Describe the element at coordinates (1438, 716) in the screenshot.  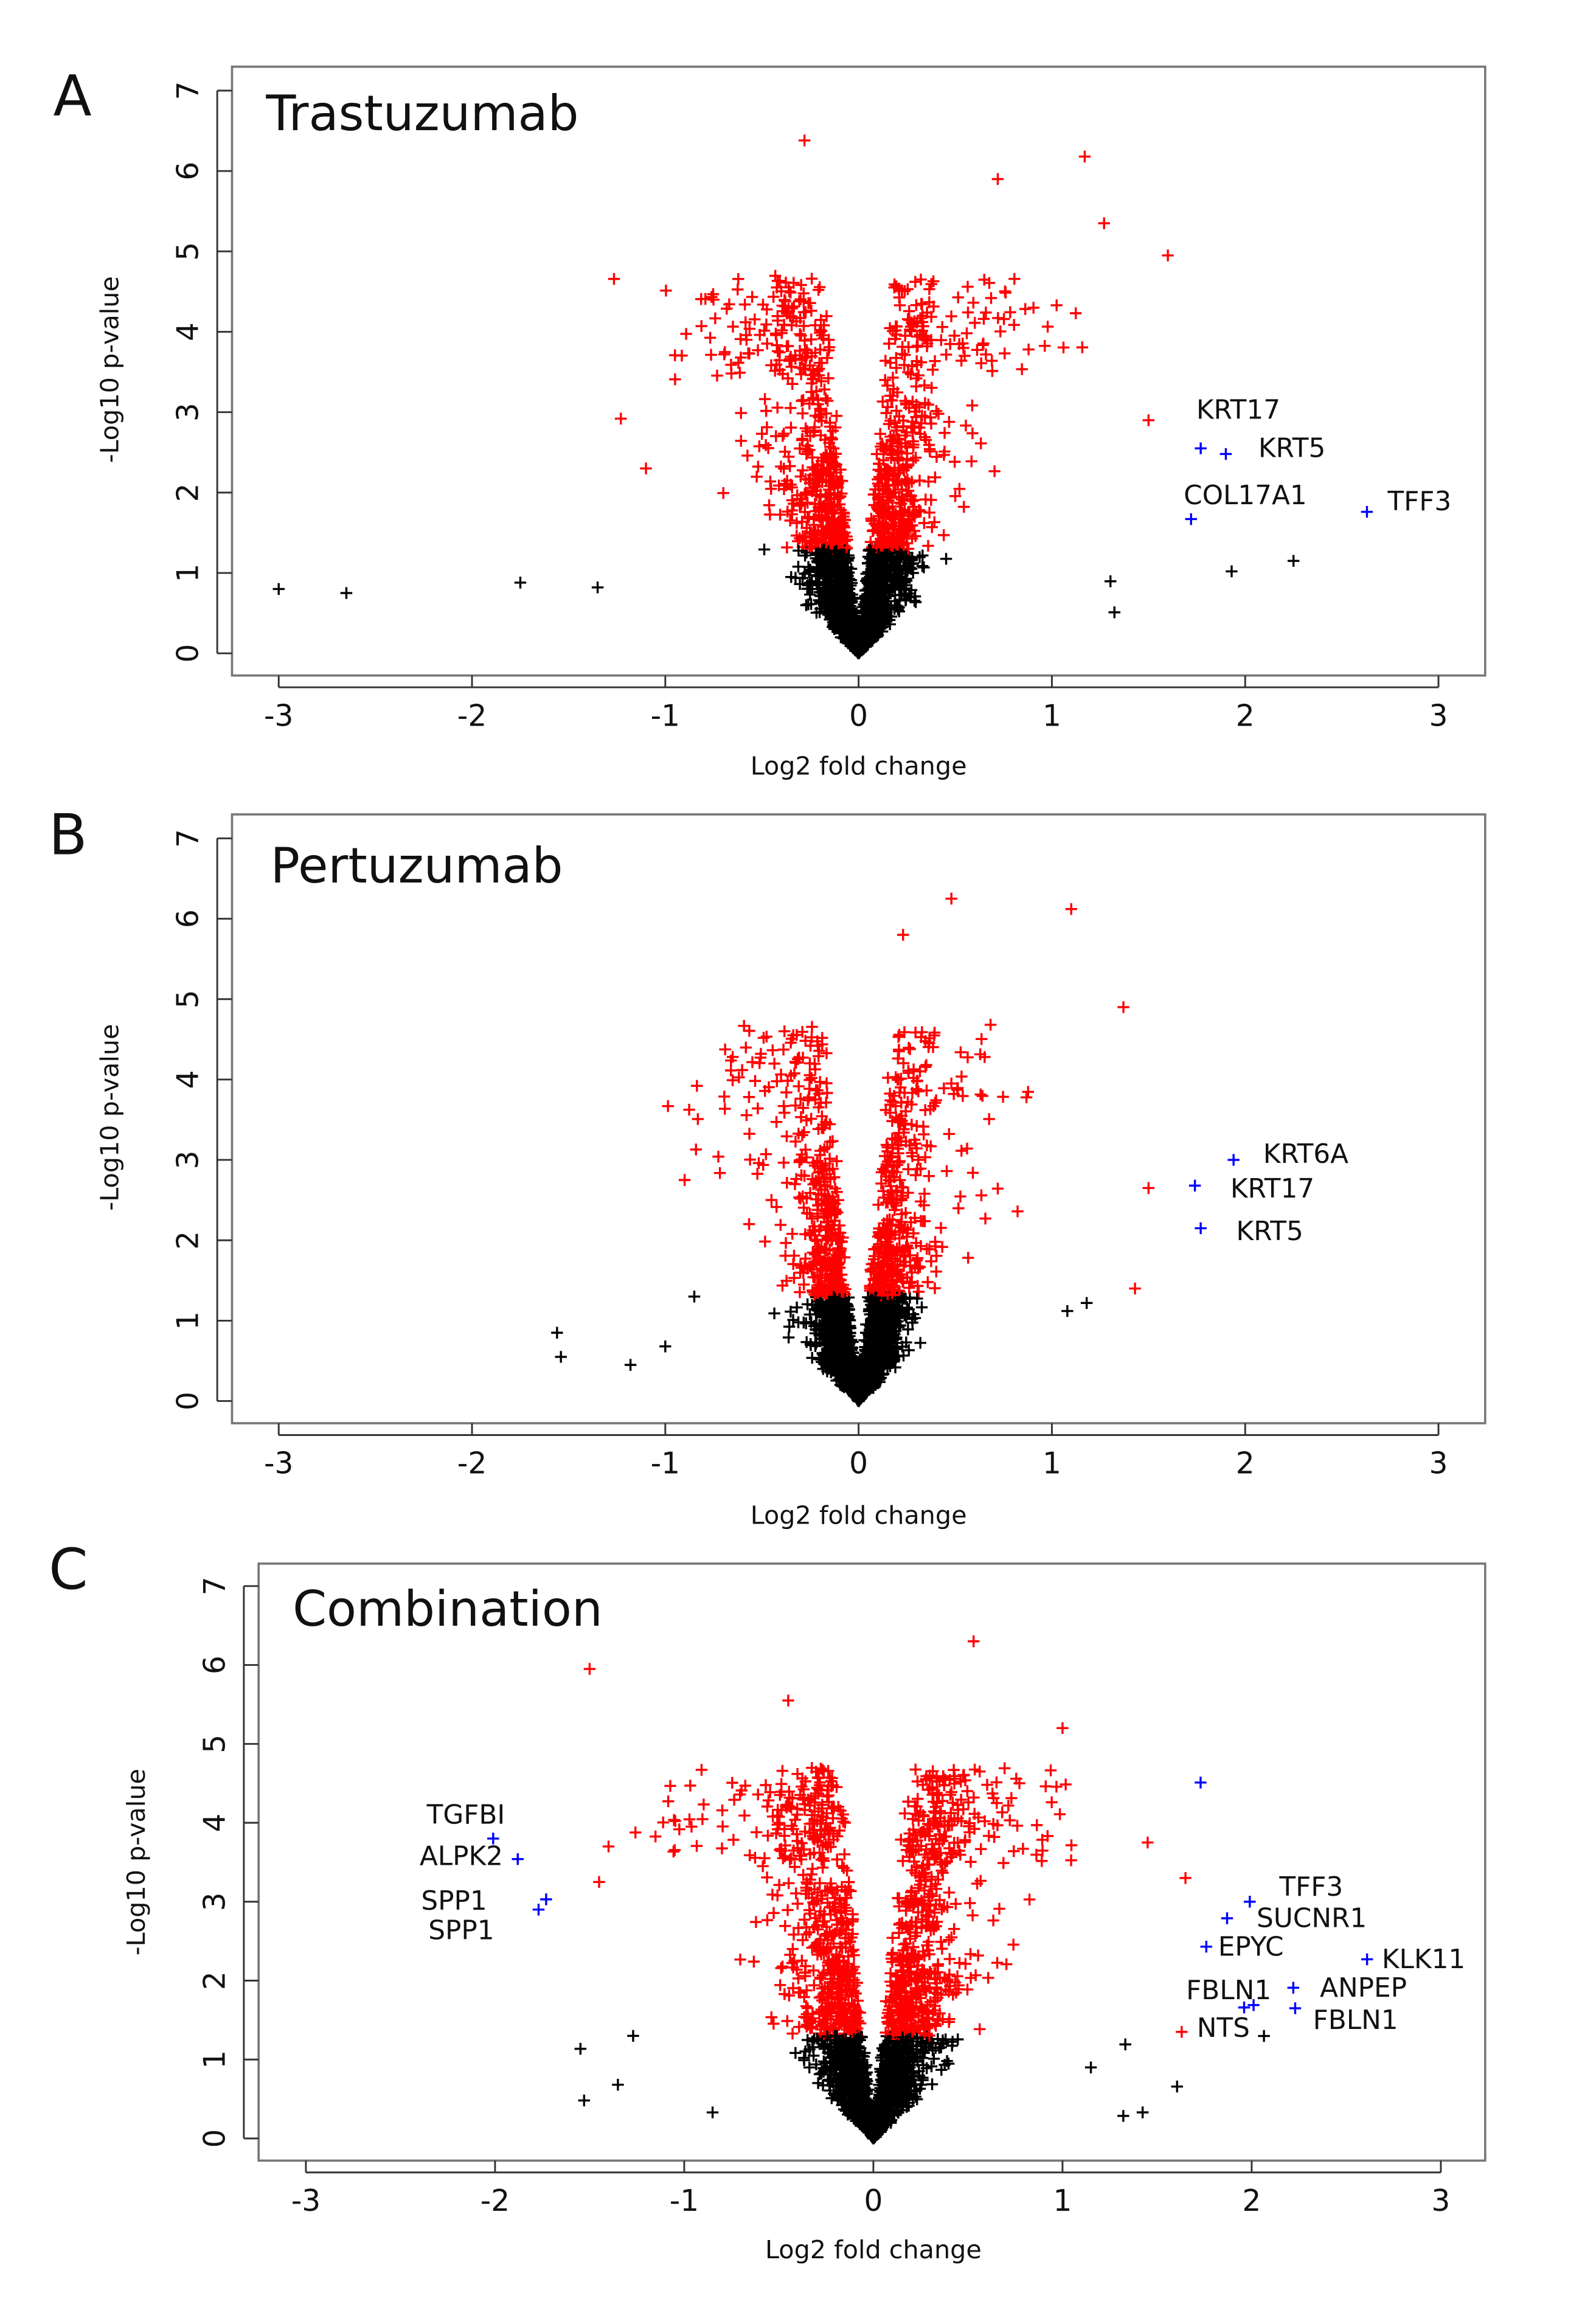
I see `x-tick-label: 3` at that location.